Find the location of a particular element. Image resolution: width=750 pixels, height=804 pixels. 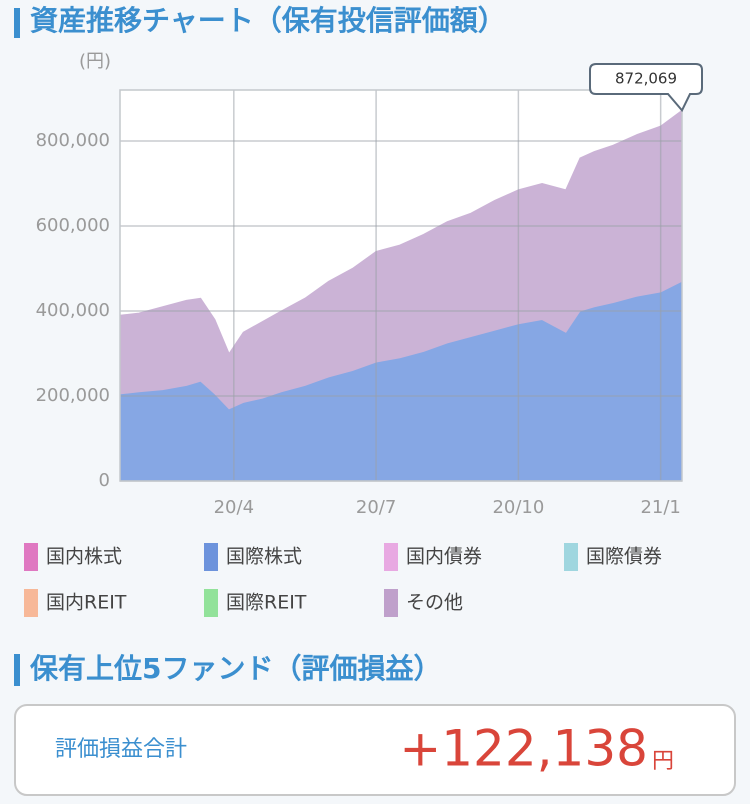

x-tick-label: 20/4 is located at coordinates (234, 507).